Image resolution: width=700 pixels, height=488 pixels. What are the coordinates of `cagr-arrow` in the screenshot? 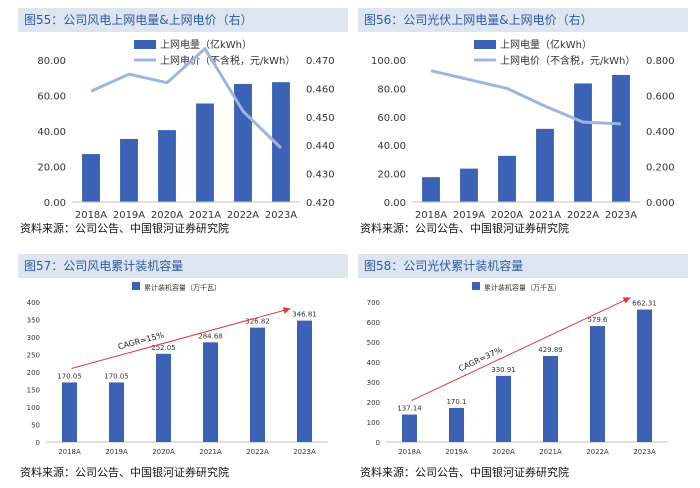 It's located at (521, 349).